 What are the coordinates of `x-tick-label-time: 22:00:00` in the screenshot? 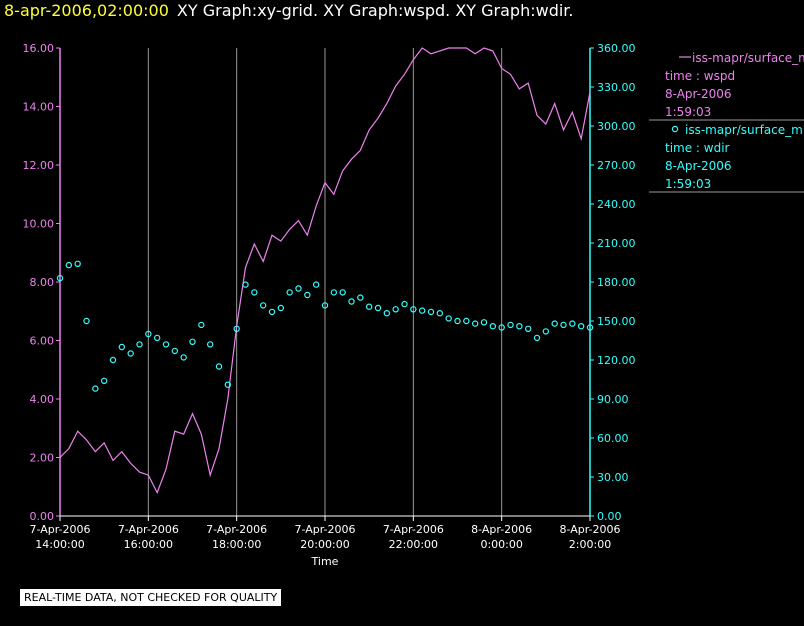 It's located at (413, 544).